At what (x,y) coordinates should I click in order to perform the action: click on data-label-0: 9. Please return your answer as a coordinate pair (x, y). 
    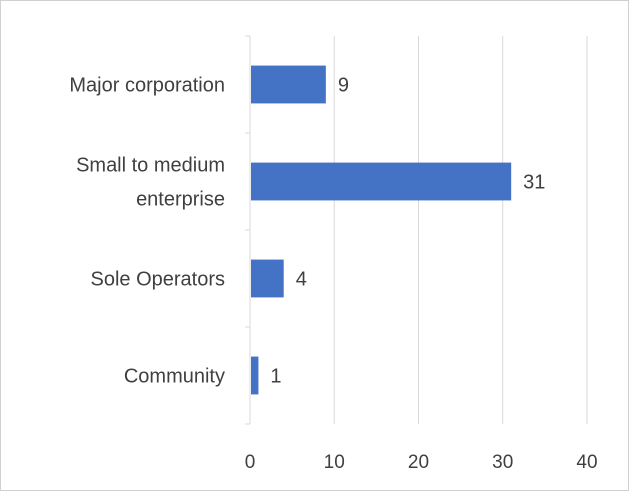
    Looking at the image, I should click on (343, 86).